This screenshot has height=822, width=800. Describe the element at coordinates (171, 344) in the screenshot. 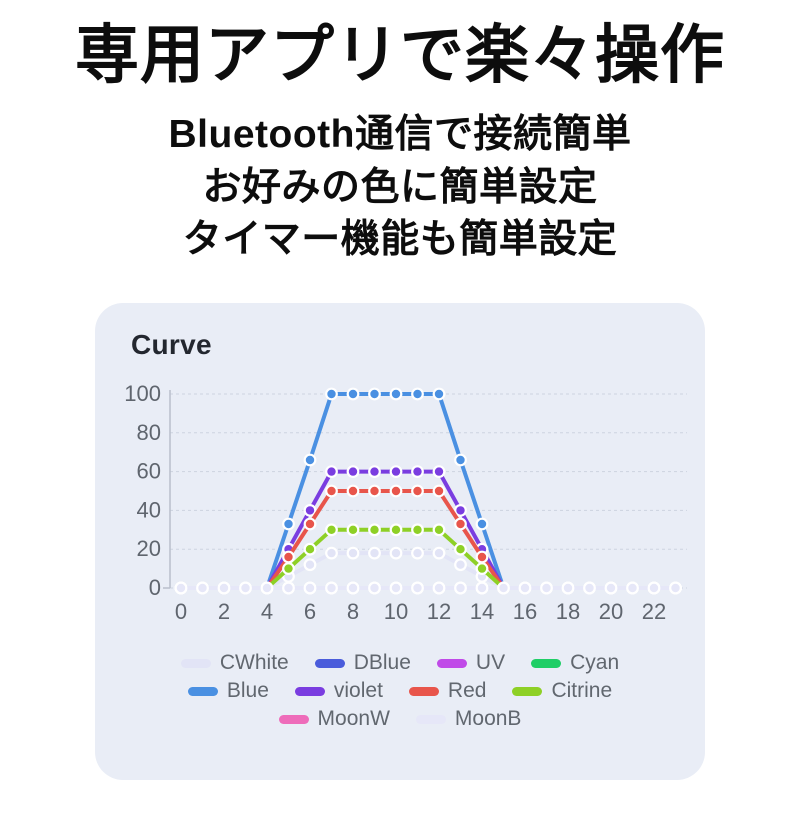

I see `chart-title: Curve` at that location.